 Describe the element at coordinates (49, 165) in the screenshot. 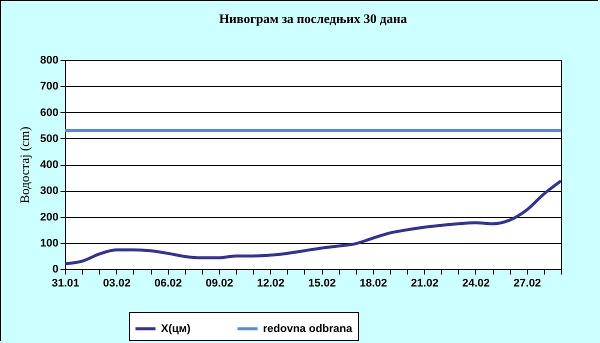

I see `y-tick-label: 400` at that location.